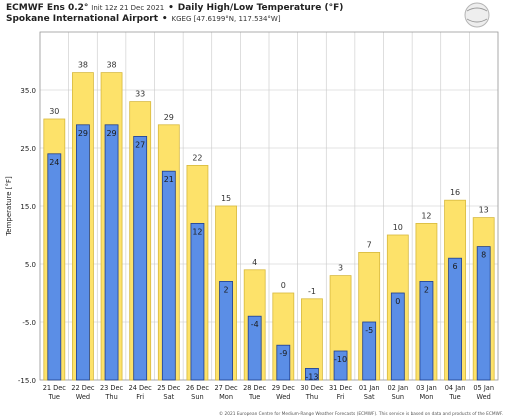 This screenshot has width=511, height=419. I want to click on station-info: KGEG [47.6199°N, 117.534°W], so click(226, 19).